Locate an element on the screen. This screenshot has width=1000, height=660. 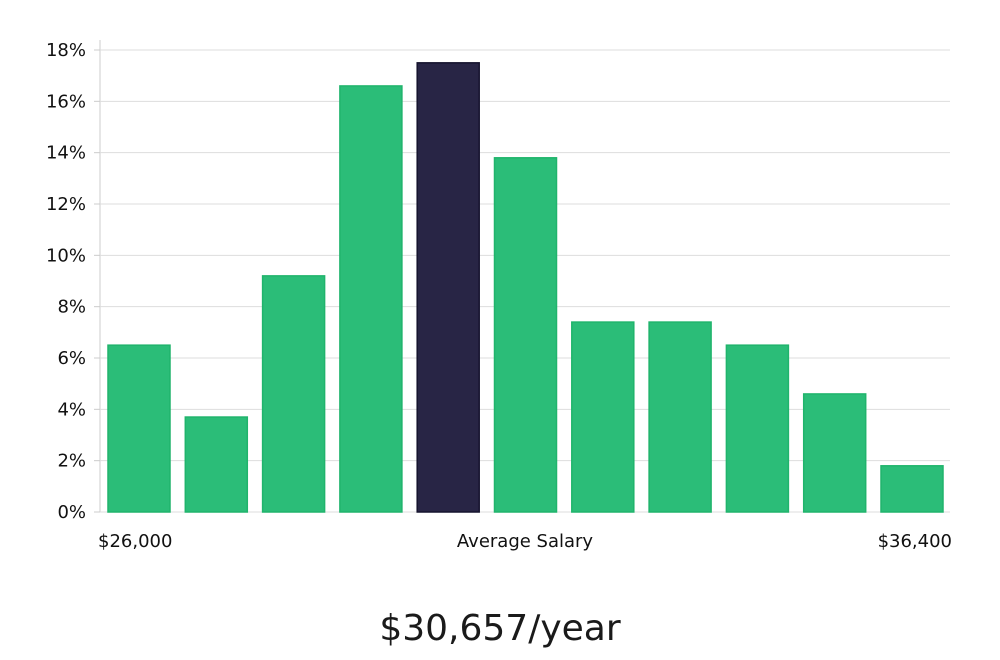
y-tick-label: 2% is located at coordinates (71, 461).